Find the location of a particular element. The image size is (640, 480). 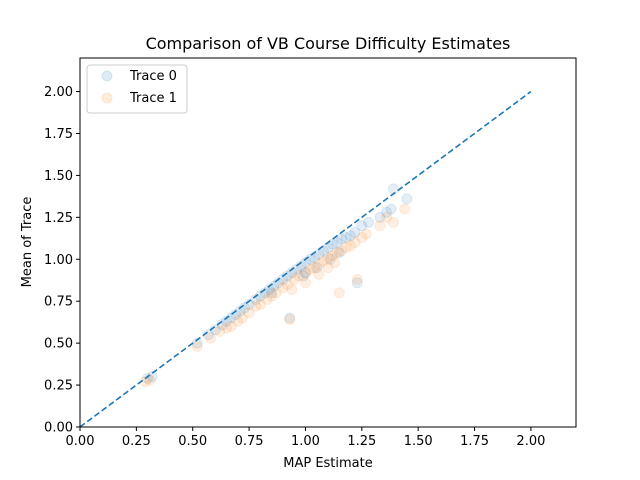

x-tick-label: 1.25 is located at coordinates (361, 441).